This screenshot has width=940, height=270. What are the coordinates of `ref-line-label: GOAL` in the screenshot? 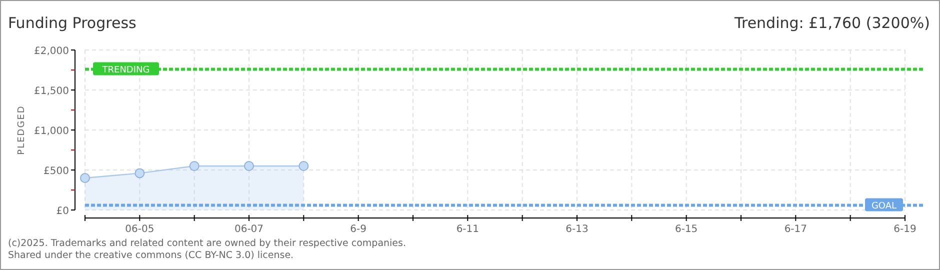 It's located at (884, 207).